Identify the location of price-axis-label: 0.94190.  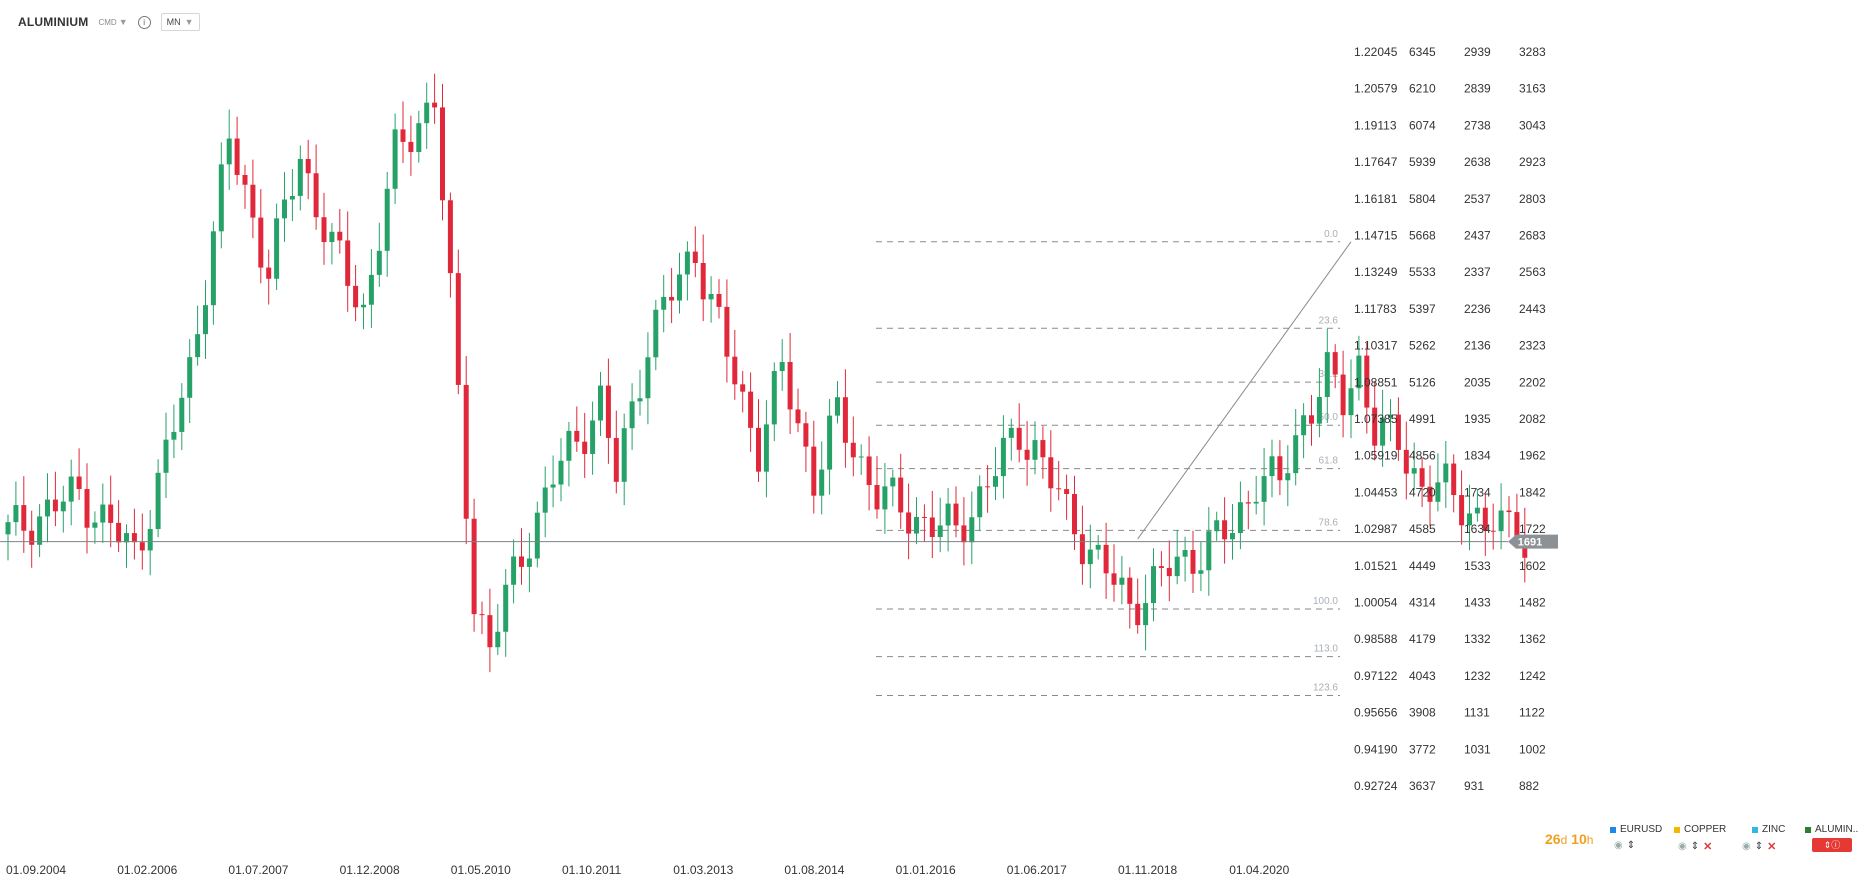
(1376, 749).